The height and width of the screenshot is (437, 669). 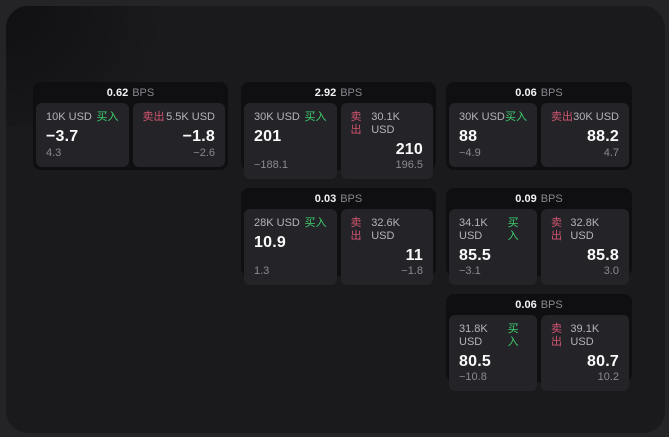 I want to click on sell-delta: 4.7, so click(x=611, y=153).